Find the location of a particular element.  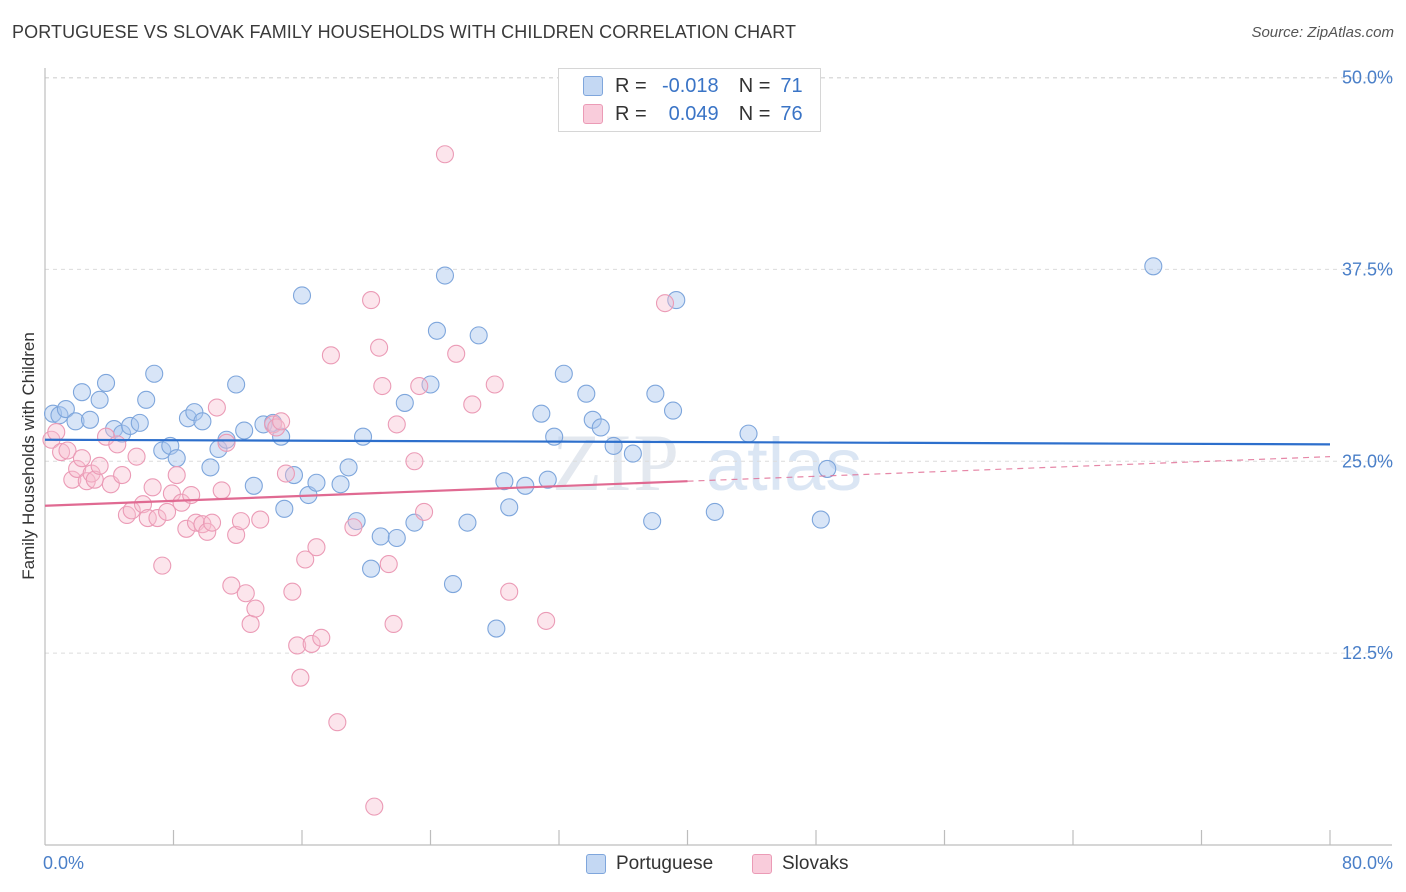

legend-row-slovaks: R = 0.049 N = 76 is located at coordinates (693, 114).